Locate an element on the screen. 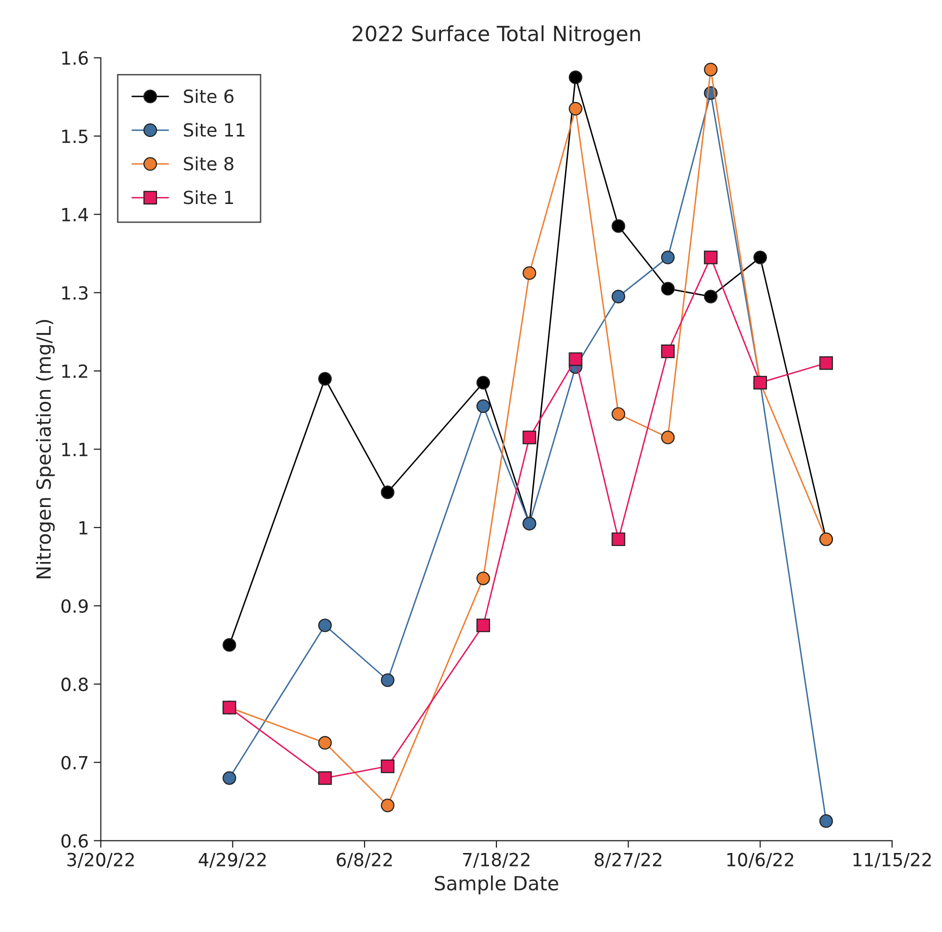 This screenshot has width=942, height=932. chart-title: 2022 Surface Total Nitrogen is located at coordinates (496, 35).